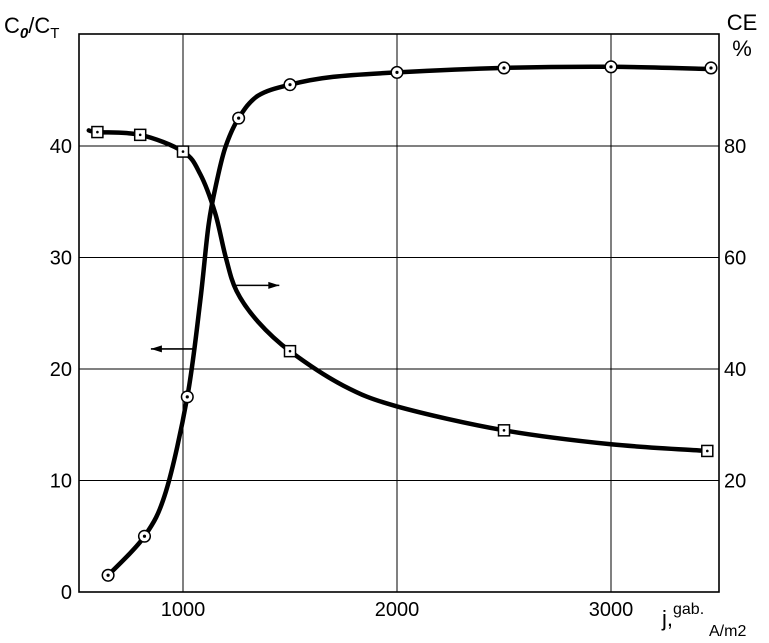 This screenshot has width=769, height=643. I want to click on x-axis-ticks: 1000 2000 3000, so click(397, 610).